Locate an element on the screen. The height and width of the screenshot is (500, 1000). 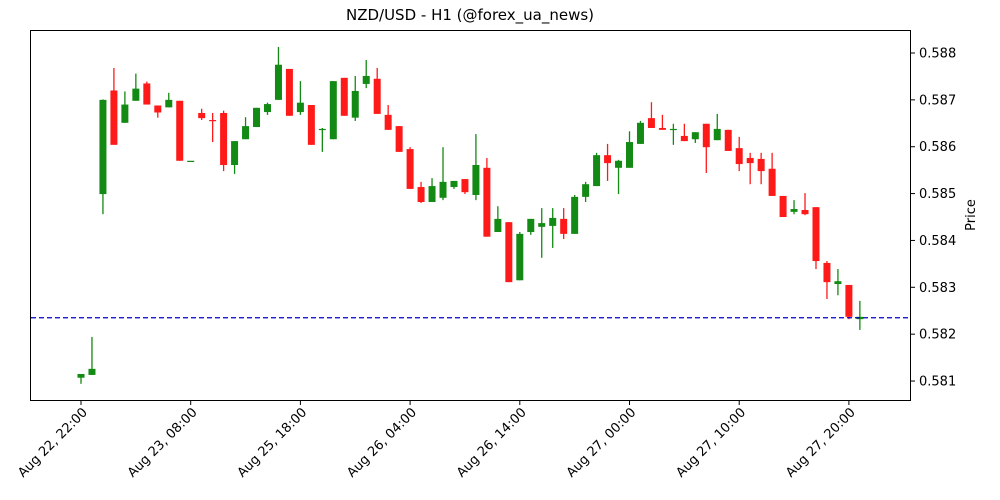
x-tick-label: Aug 27, 20:00 is located at coordinates (821, 443).